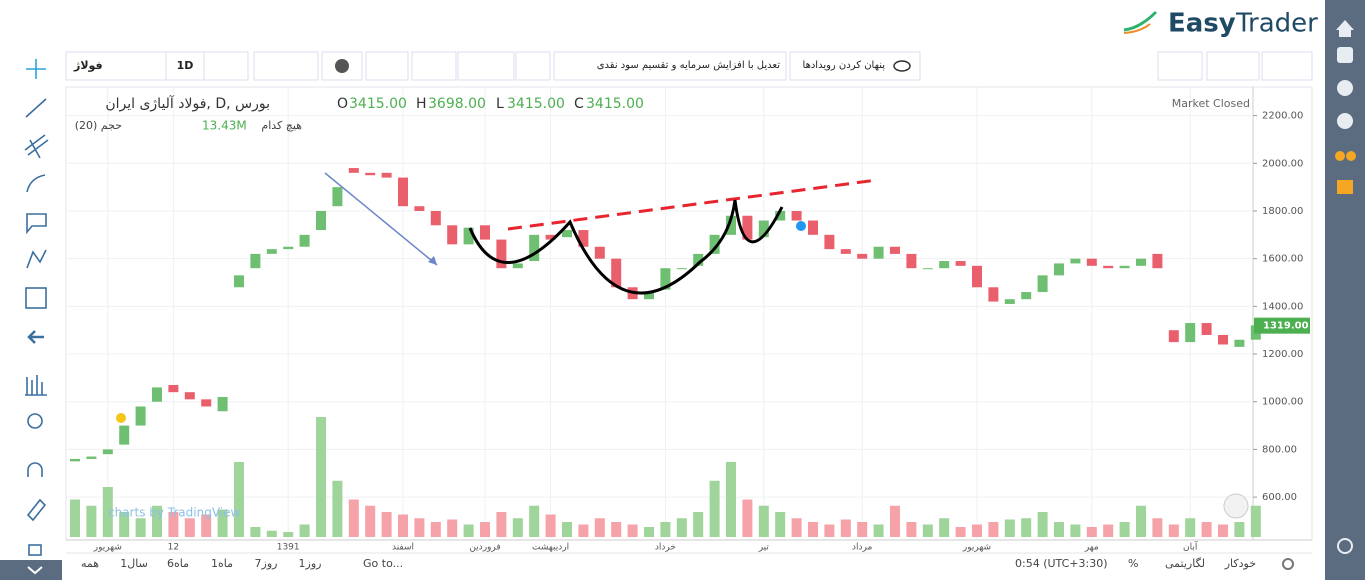 Image resolution: width=1365 pixels, height=584 pixels. Describe the element at coordinates (121, 418) in the screenshot. I see `event-dot` at that location.